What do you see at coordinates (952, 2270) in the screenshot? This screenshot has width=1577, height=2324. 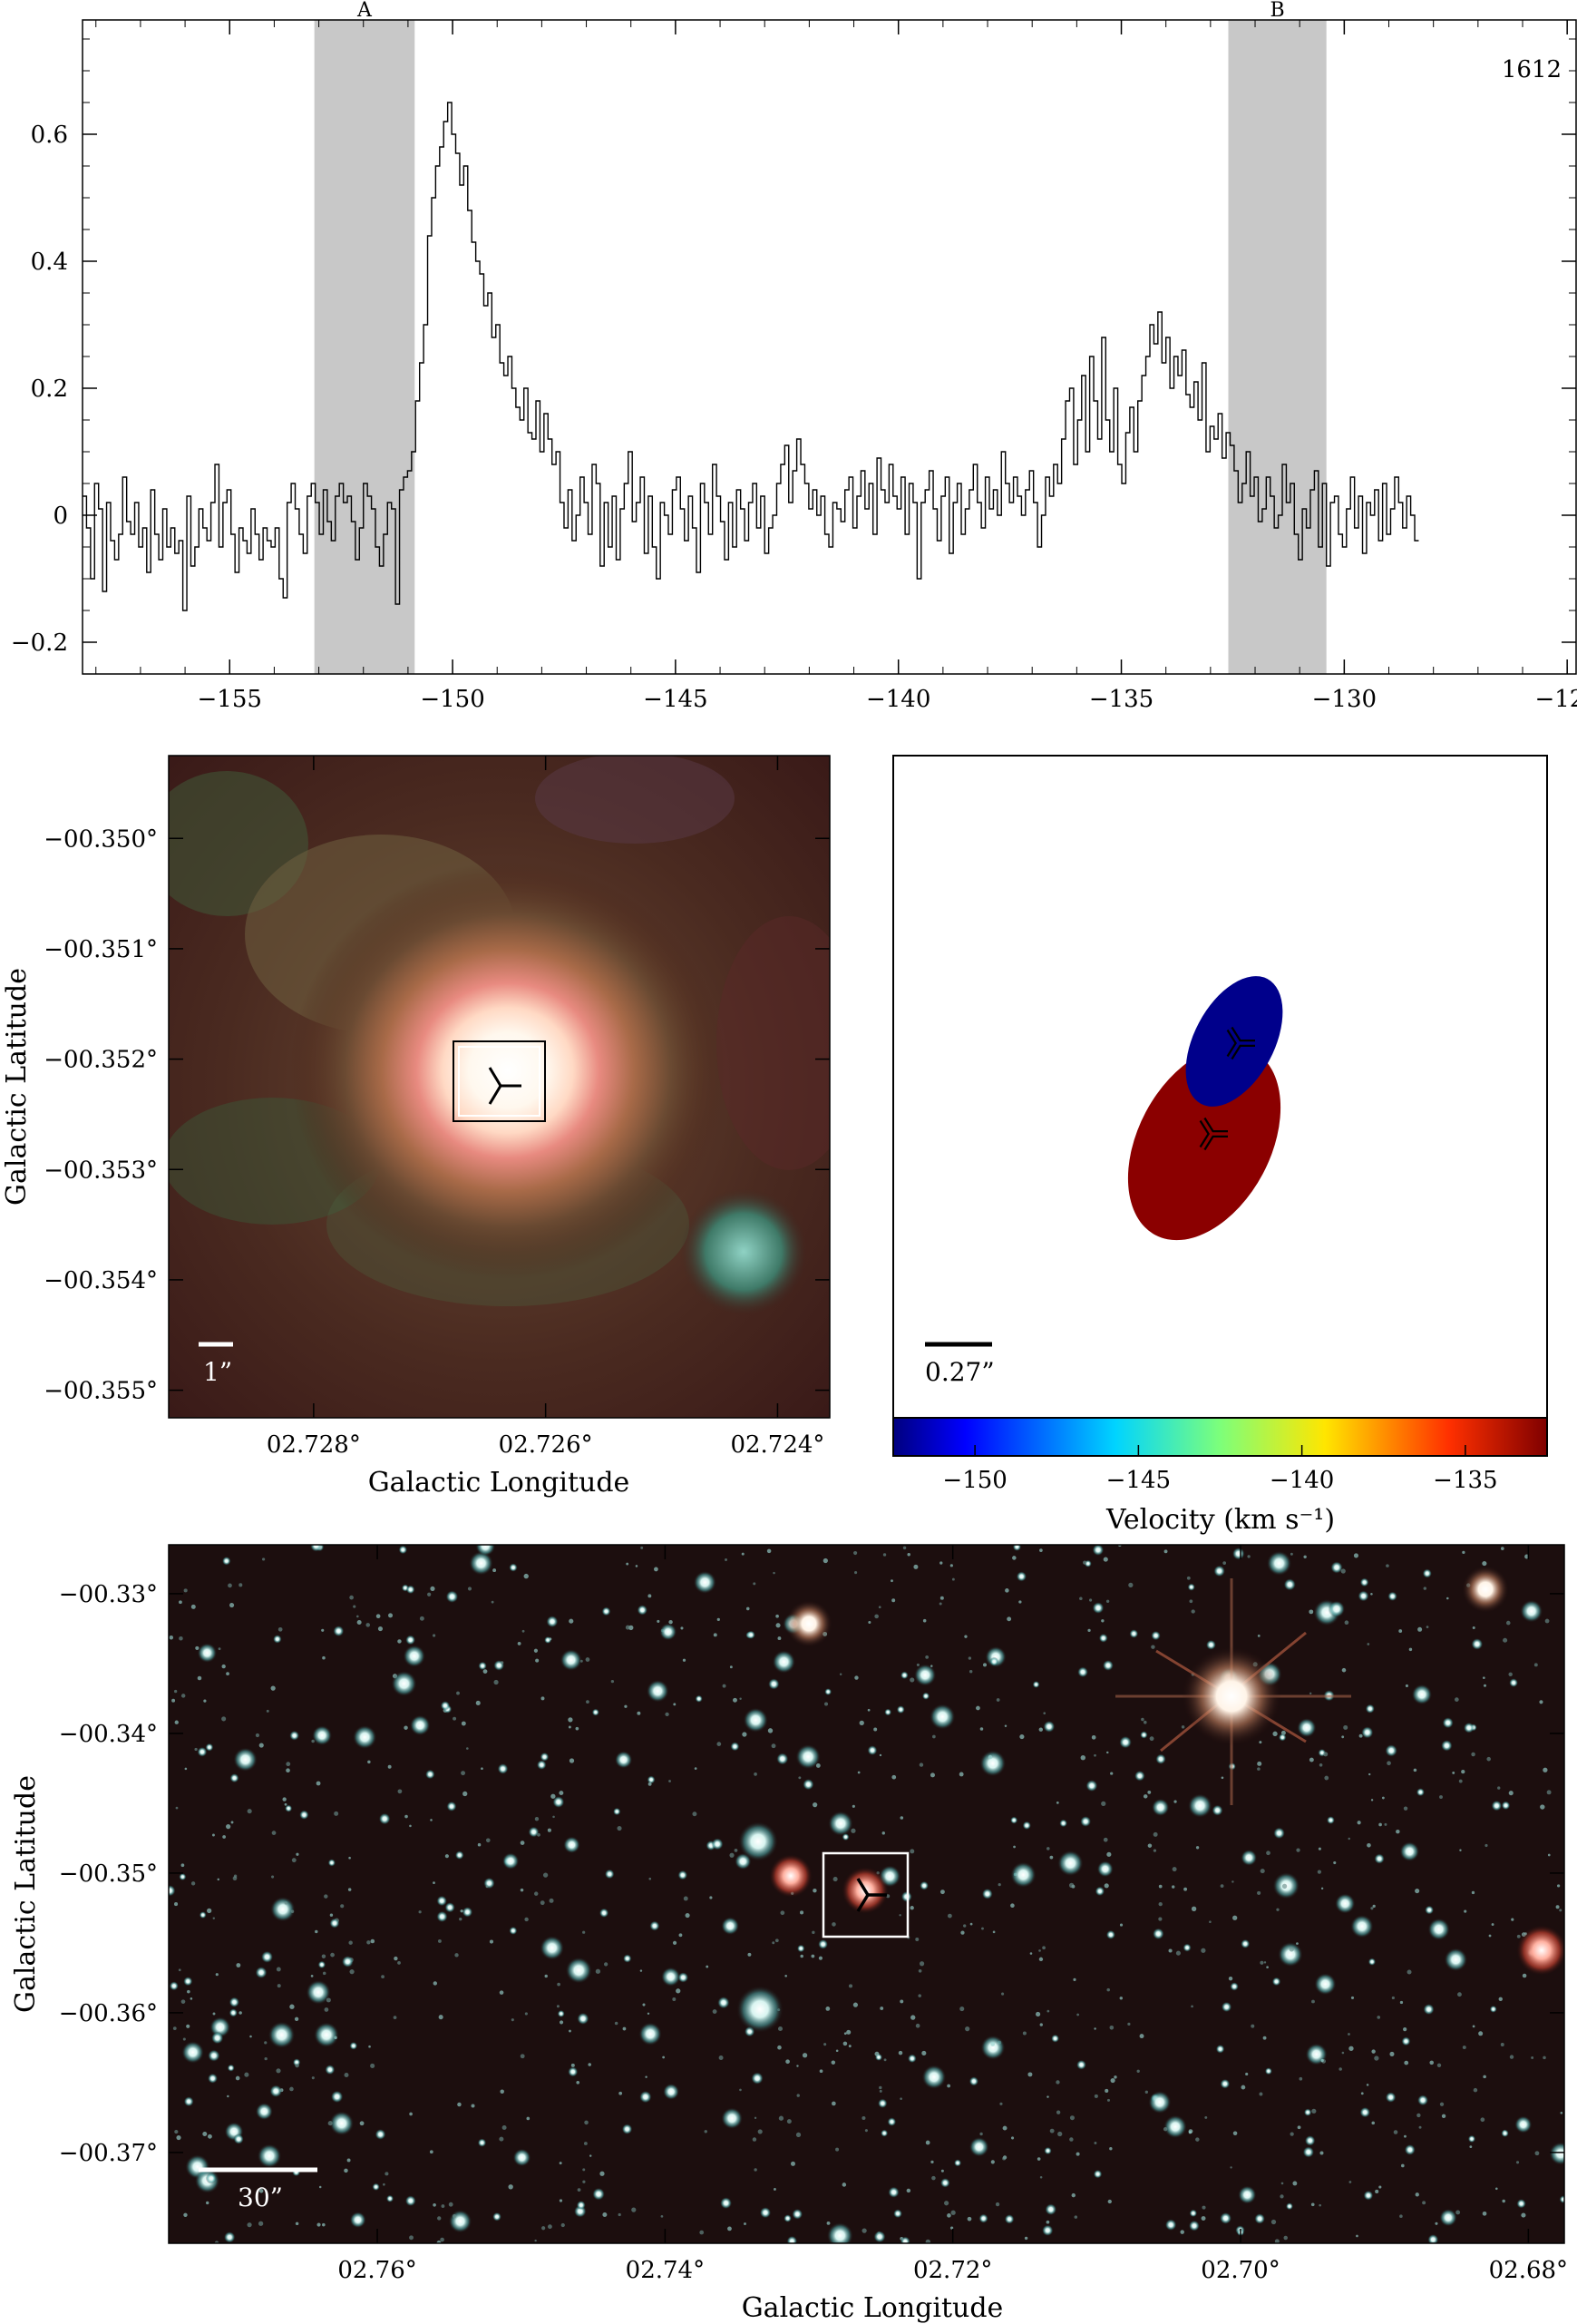 I see `field-xtick-label: 02.72°` at bounding box center [952, 2270].